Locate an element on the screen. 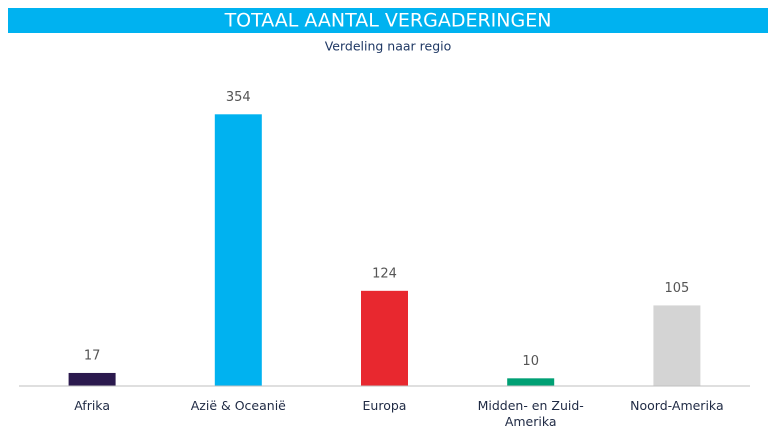 This screenshot has width=771, height=432. x-tick-label: Midden- en Zuid-Amerika is located at coordinates (530, 413).